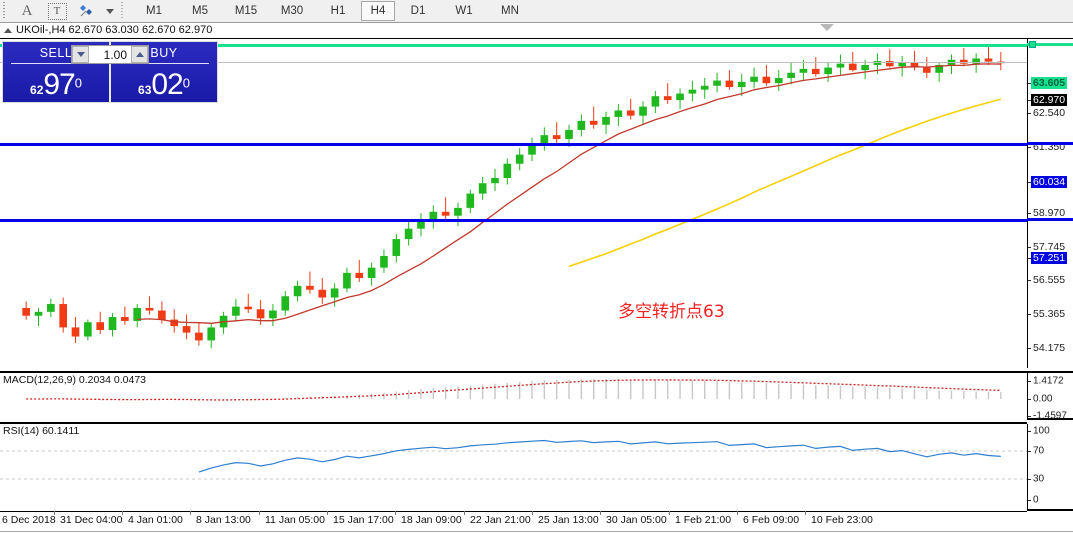  I want to click on text-label-icon: T, so click(57, 11).